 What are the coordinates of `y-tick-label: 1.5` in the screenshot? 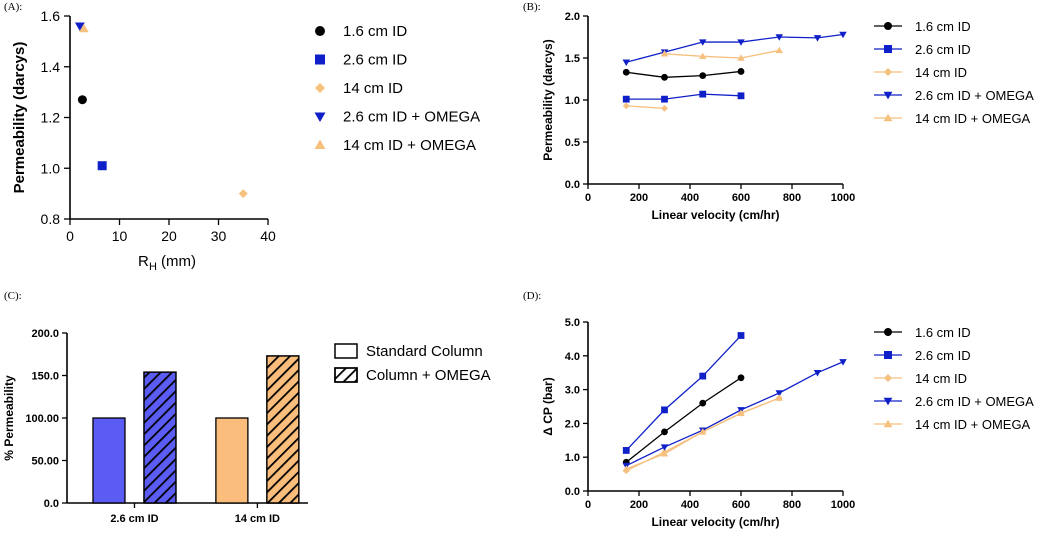 It's located at (572, 59).